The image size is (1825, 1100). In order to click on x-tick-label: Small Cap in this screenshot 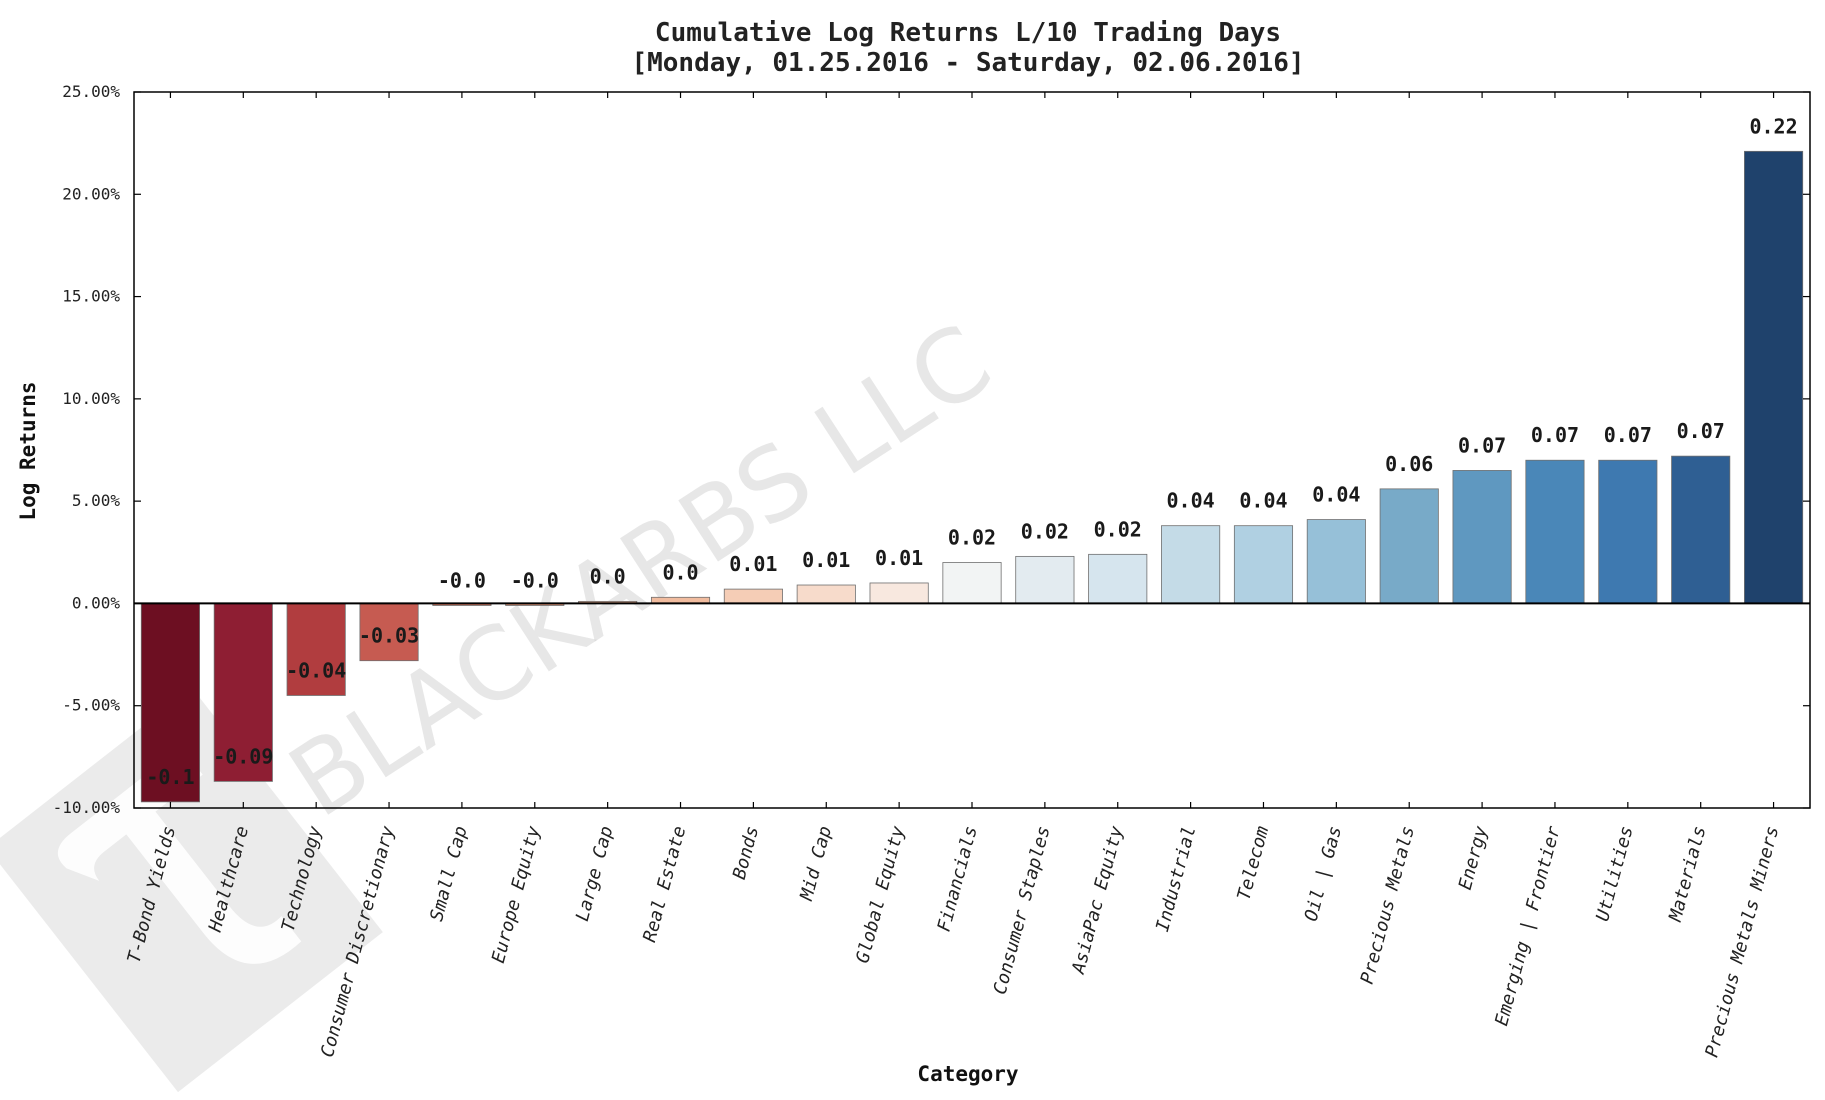, I will do `click(449, 874)`.